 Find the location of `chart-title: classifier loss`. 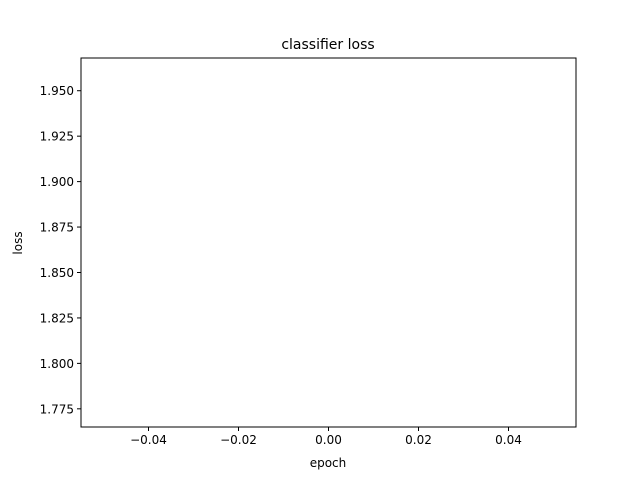

chart-title: classifier loss is located at coordinates (327, 45).